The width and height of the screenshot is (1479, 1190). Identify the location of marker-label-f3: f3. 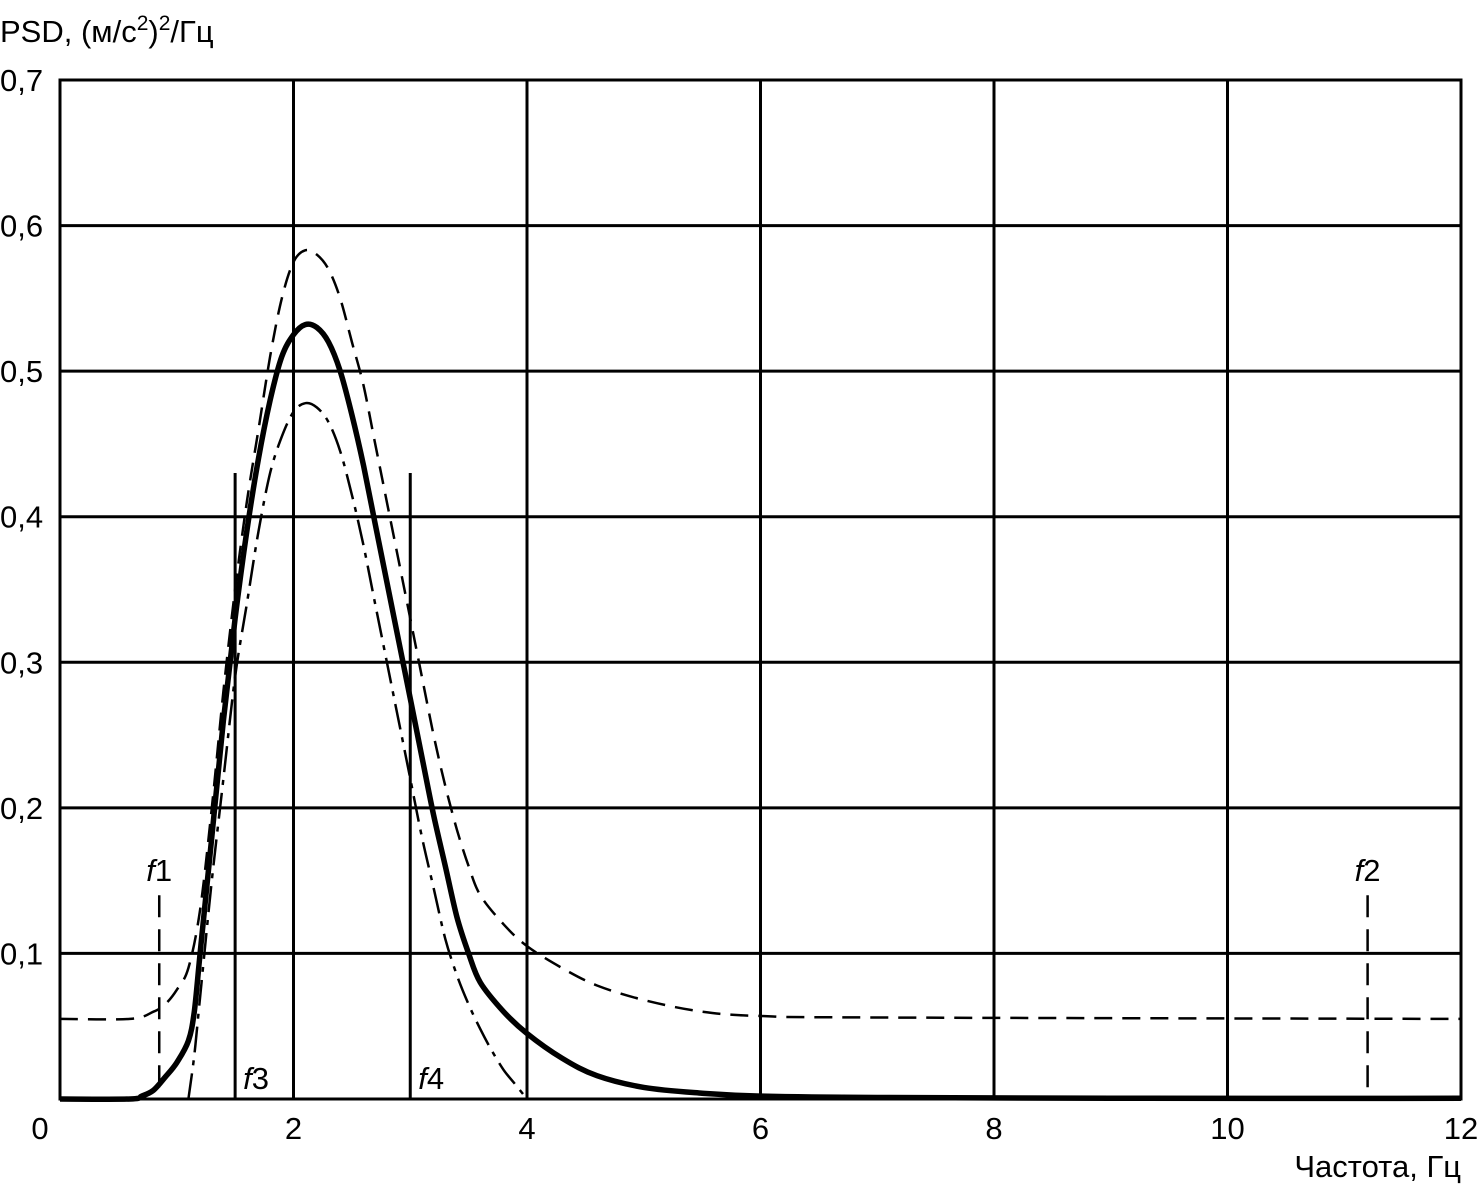
(256, 1078).